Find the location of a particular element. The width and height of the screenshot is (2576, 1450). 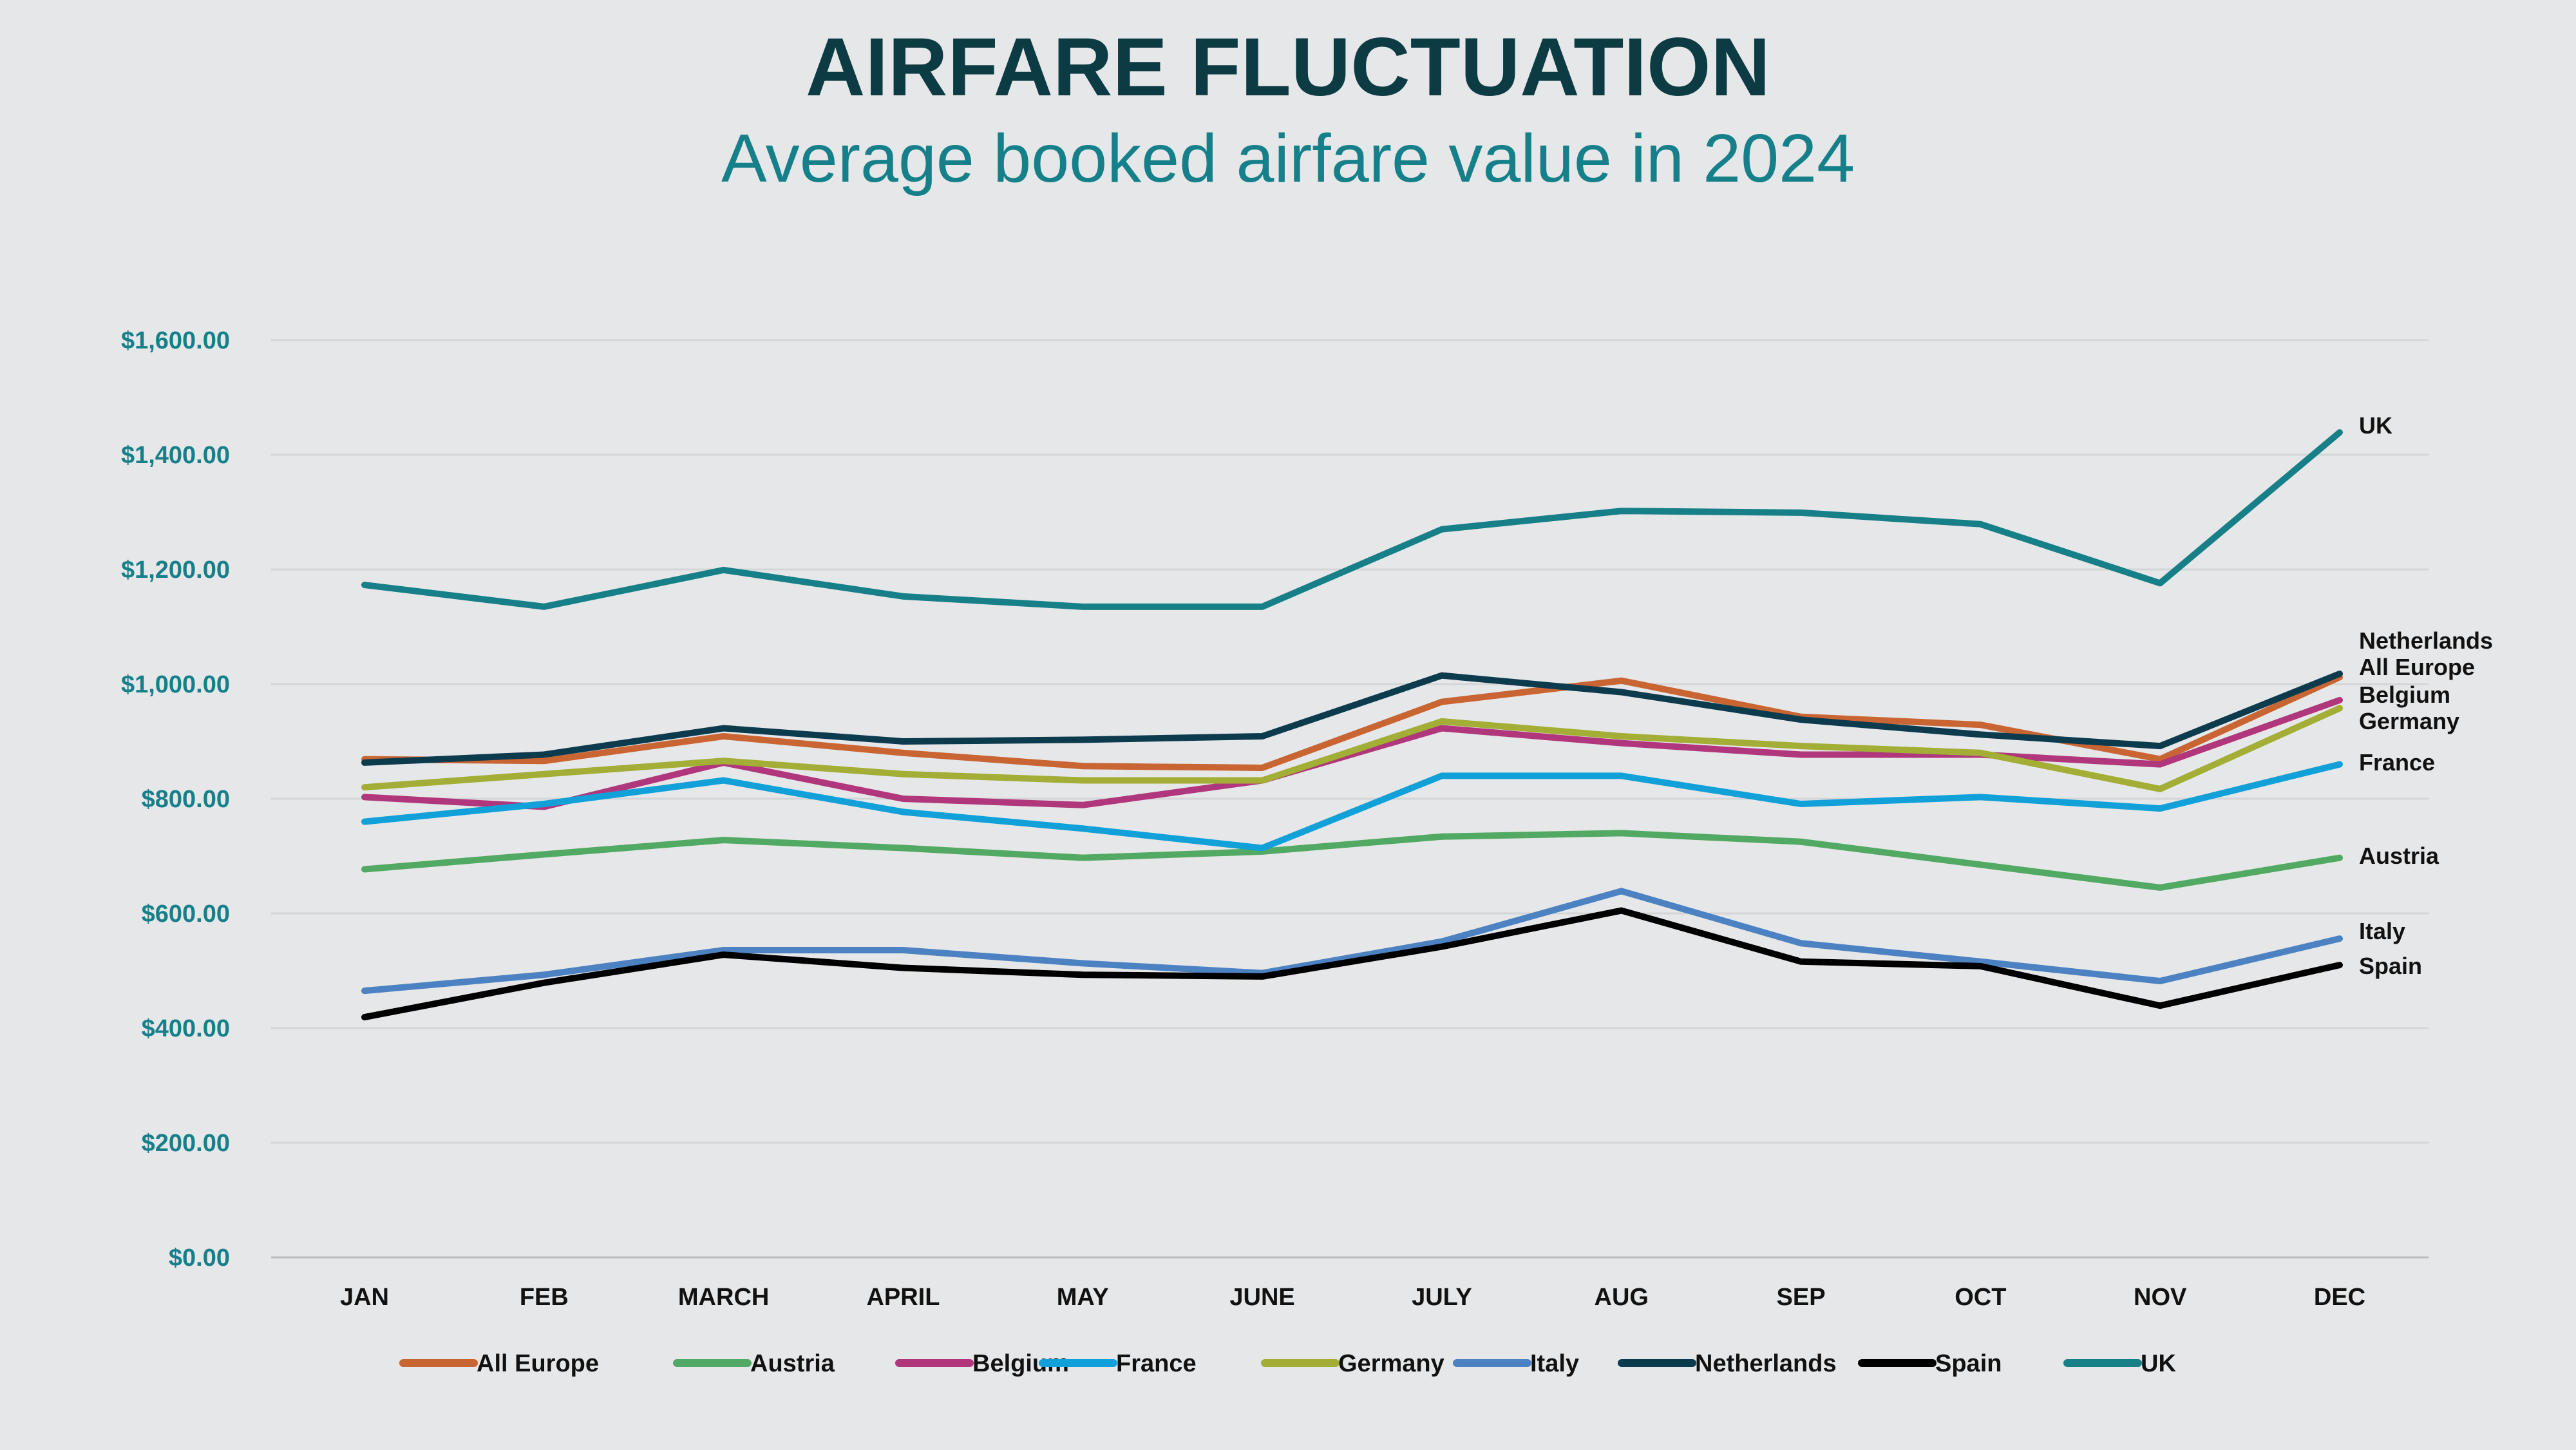

series-line-germany is located at coordinates (1352, 748).